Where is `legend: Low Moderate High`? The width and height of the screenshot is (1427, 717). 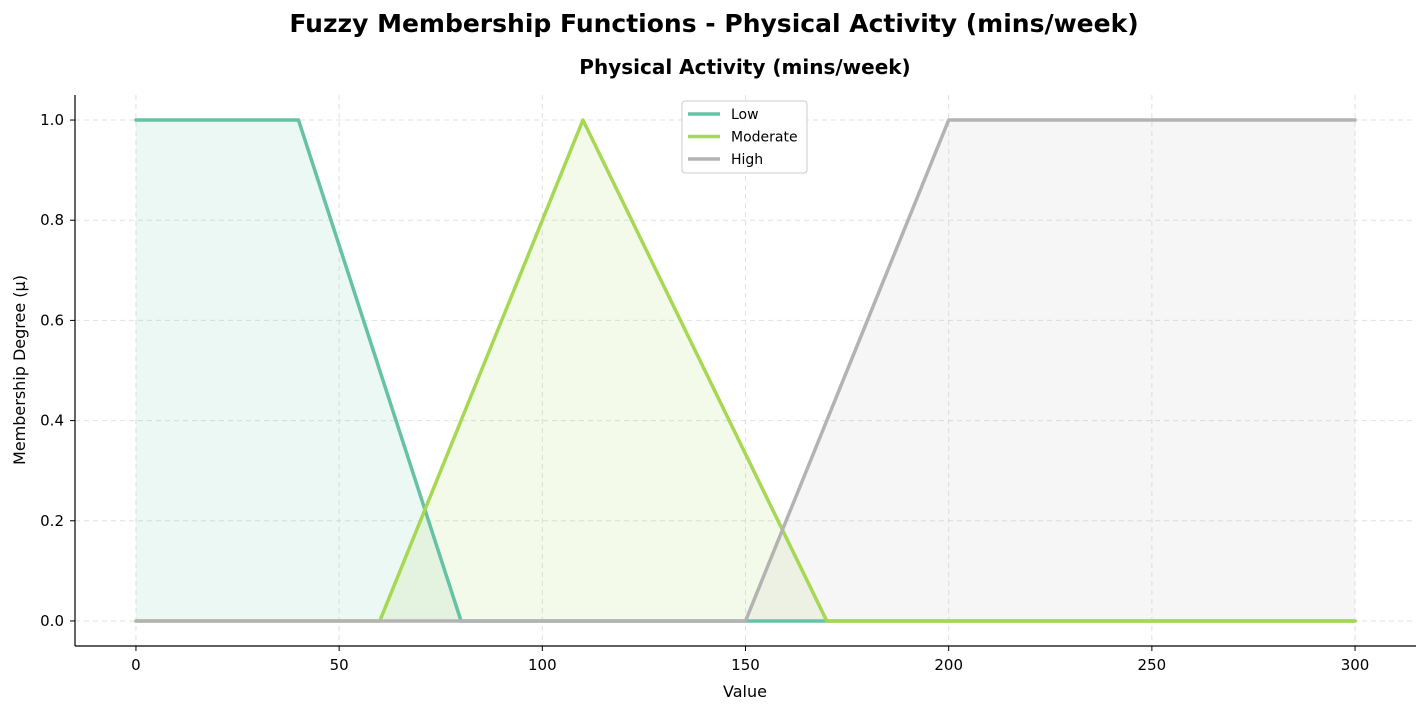
legend: Low Moderate High is located at coordinates (744, 137).